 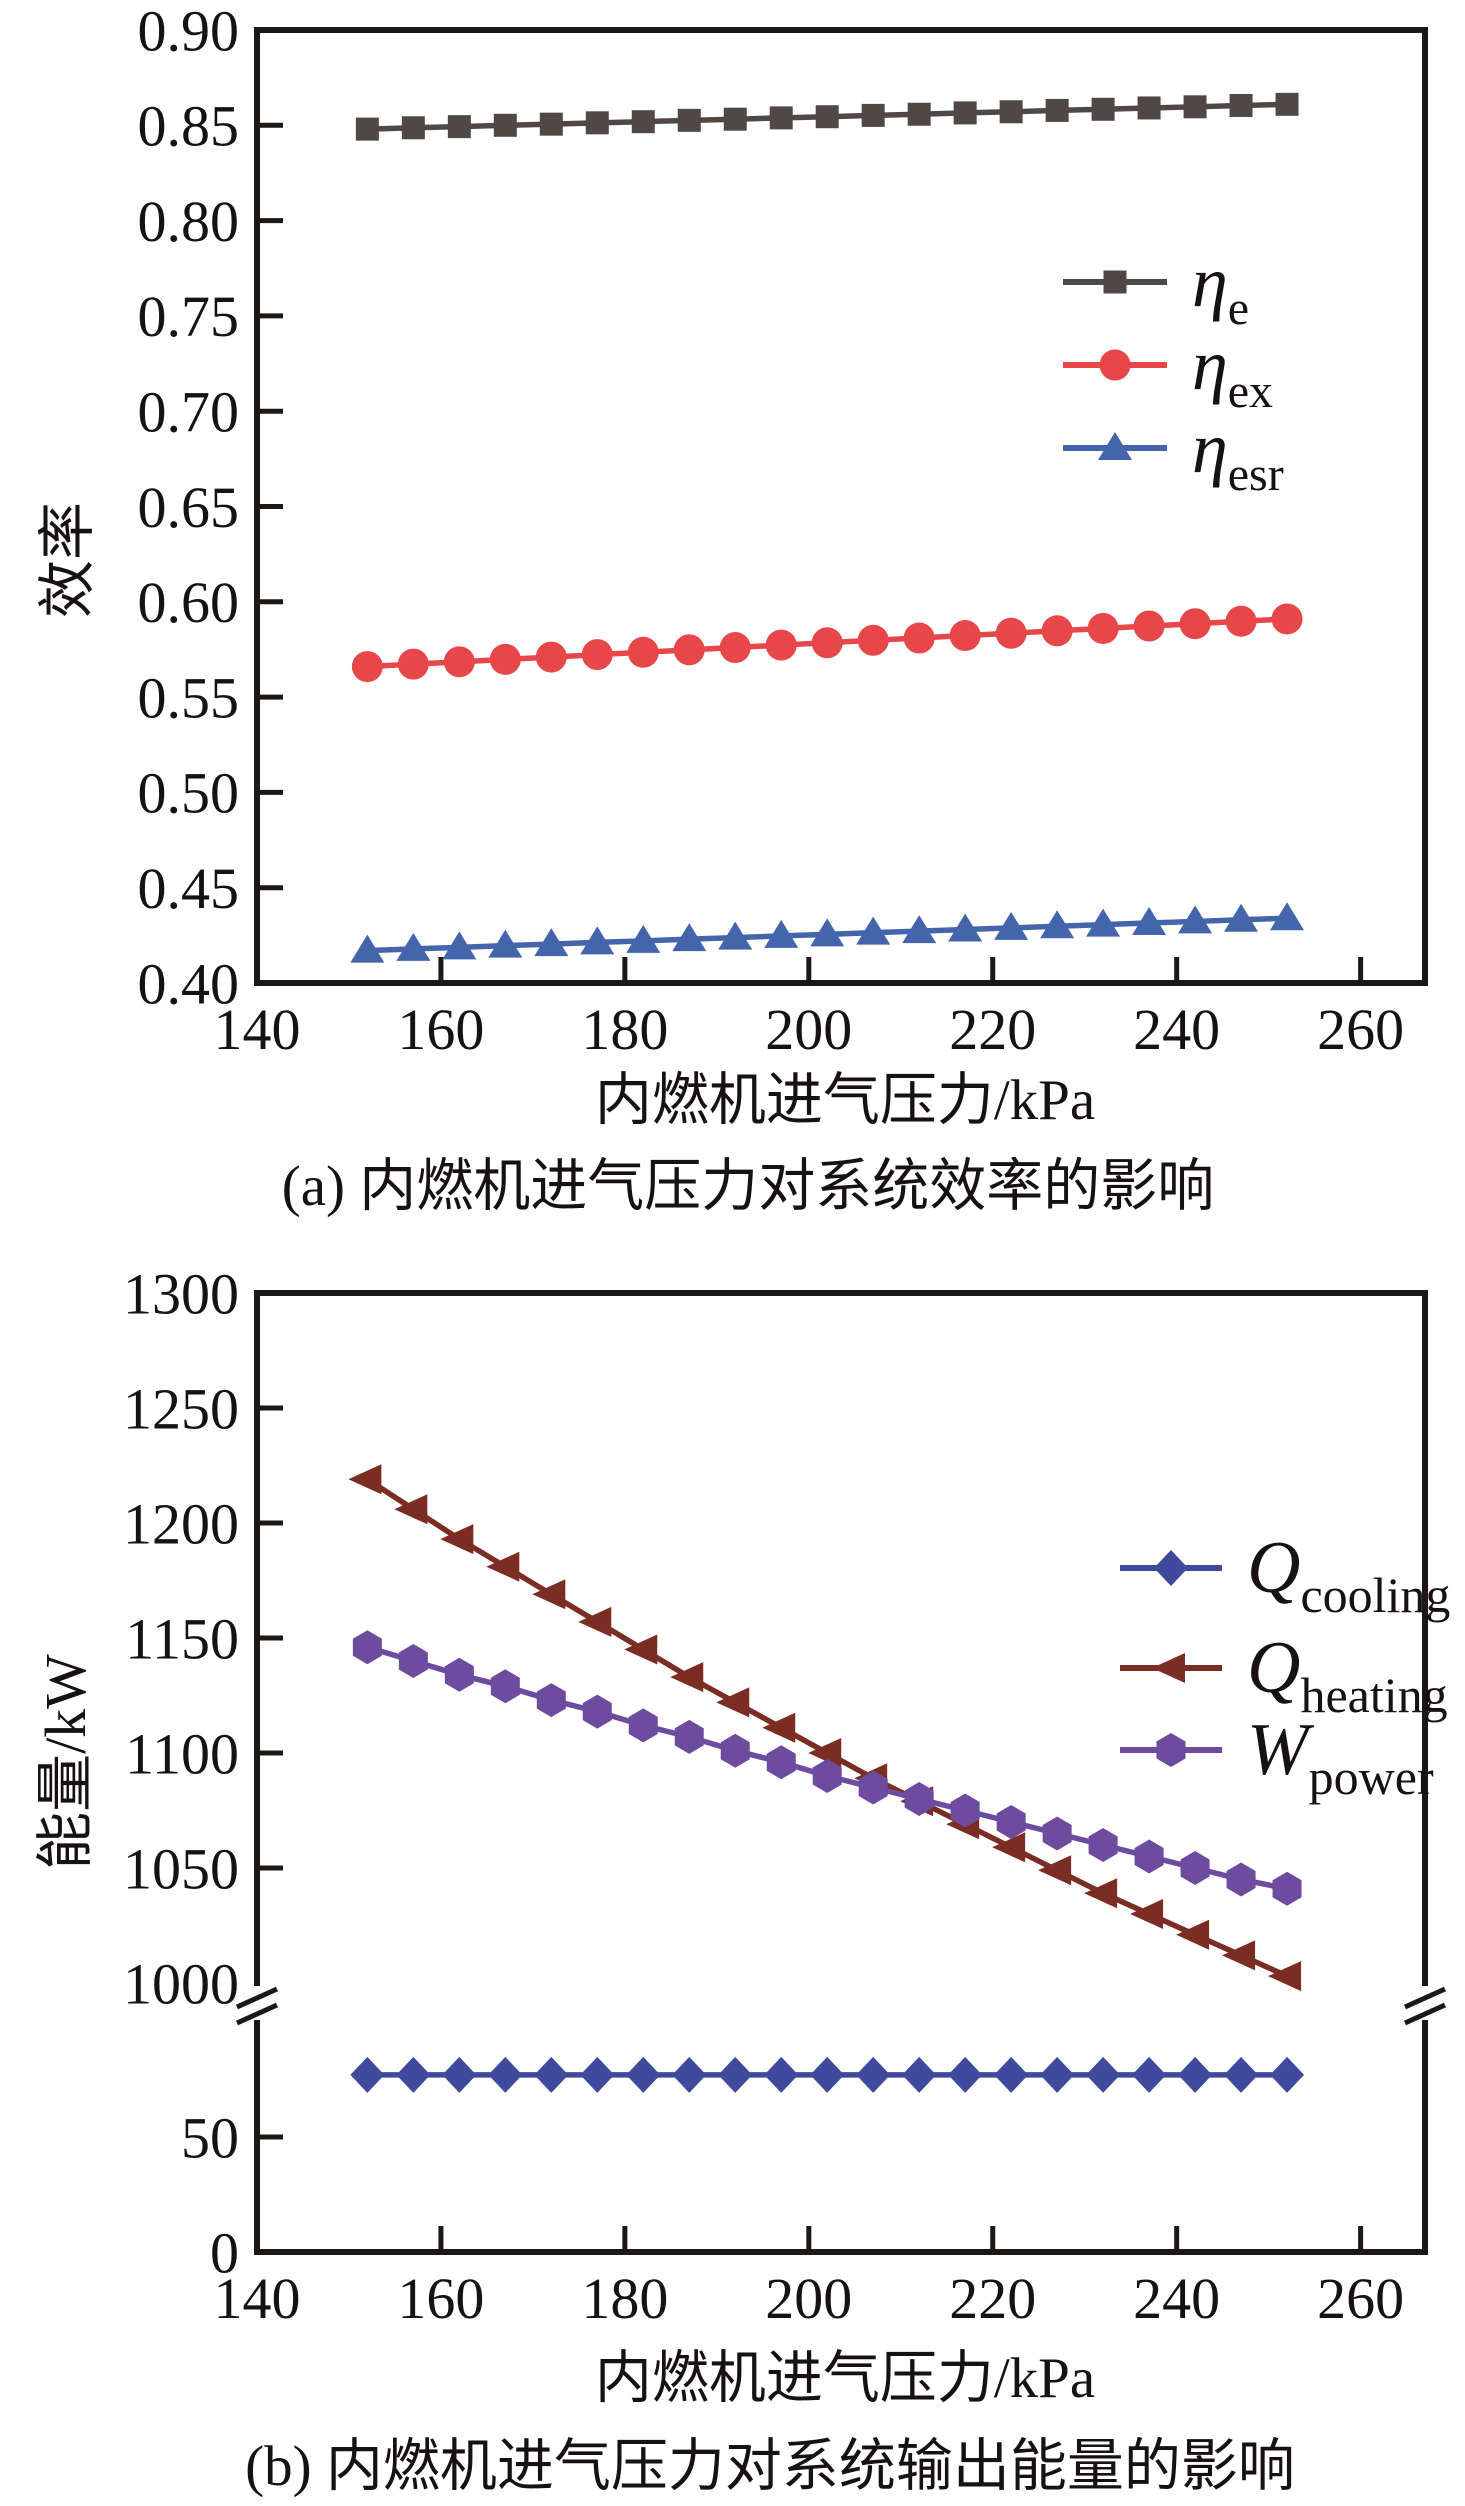 I want to click on chart-b-xaxis-title: 内燃机进气压力/kPa, so click(x=845, y=2378).